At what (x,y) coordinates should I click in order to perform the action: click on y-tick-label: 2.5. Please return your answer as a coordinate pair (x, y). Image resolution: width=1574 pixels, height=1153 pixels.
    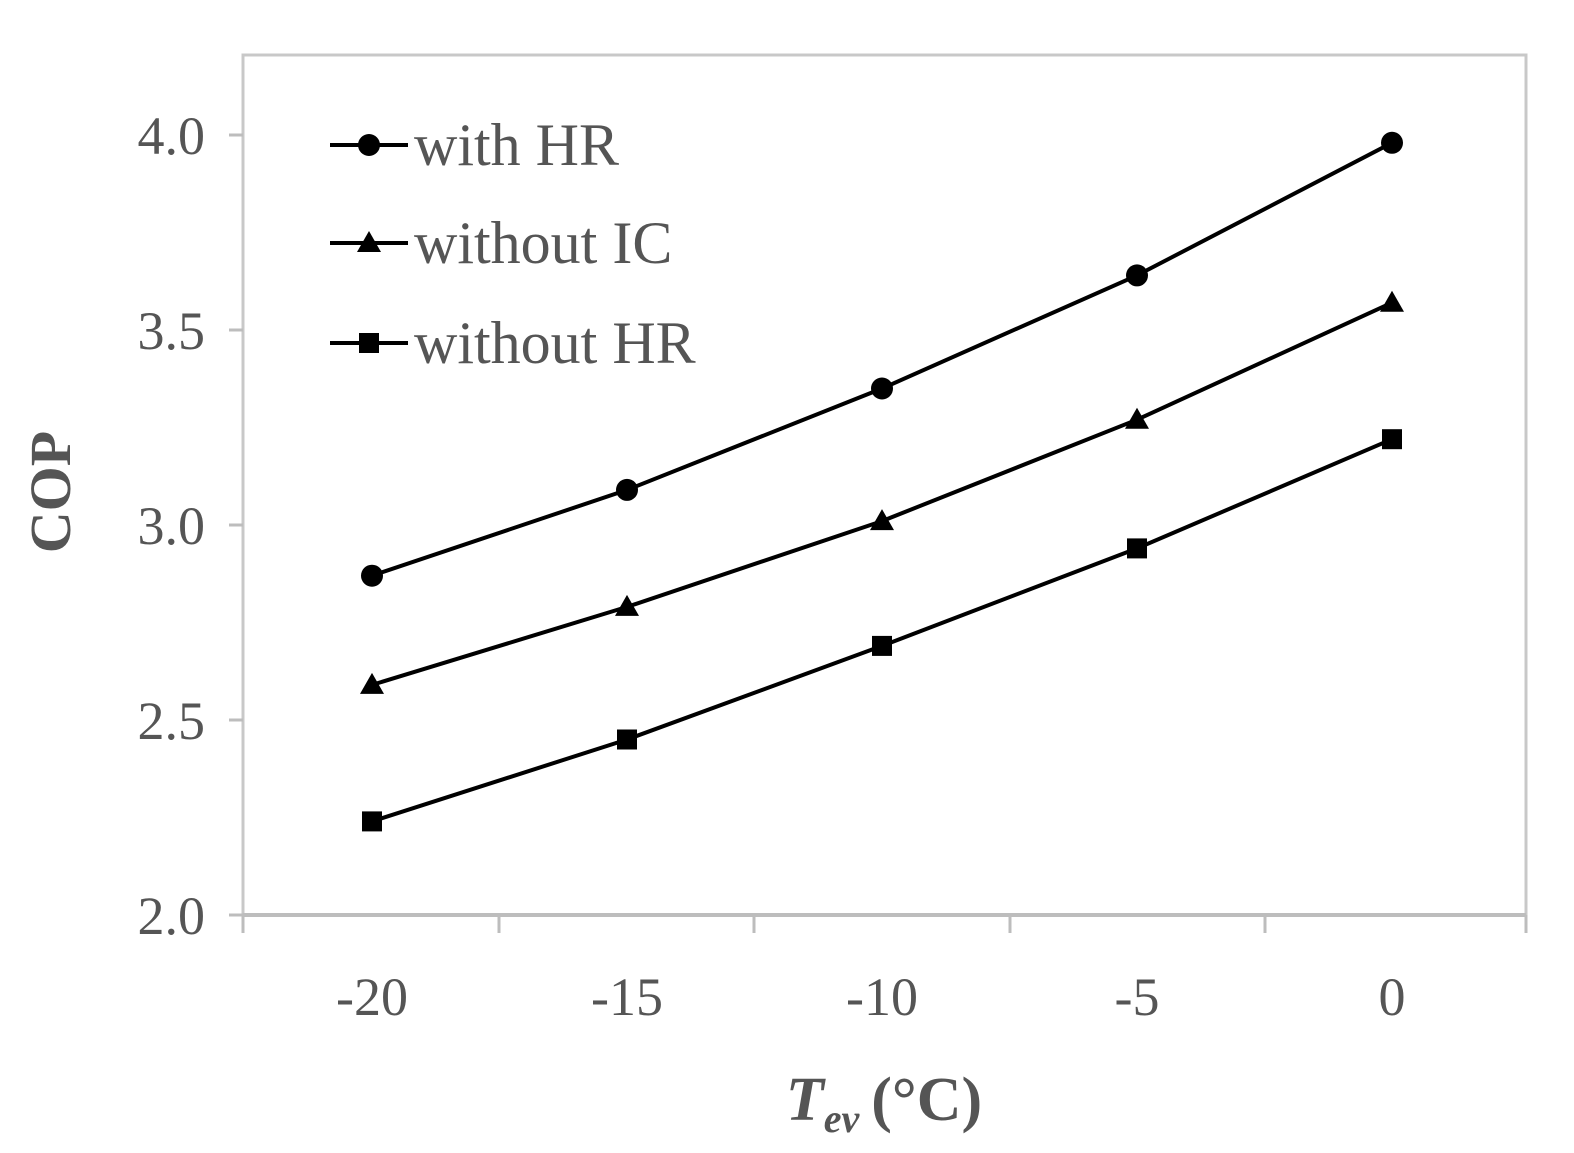
    Looking at the image, I should click on (172, 721).